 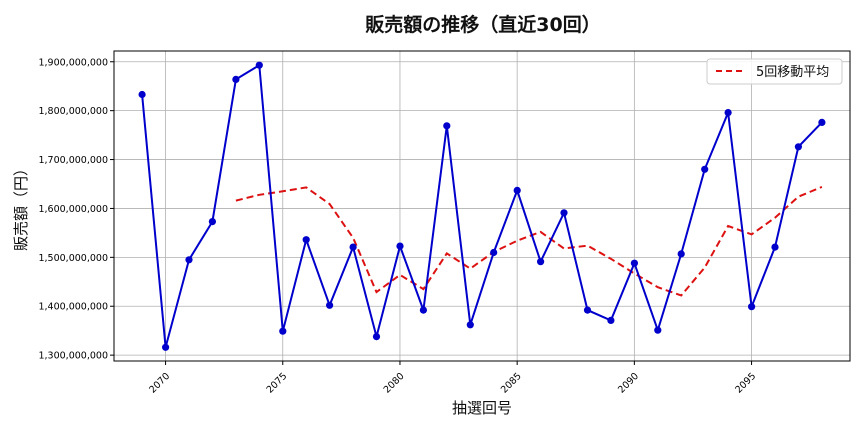 I want to click on legend: 5回移動平均, so click(x=774, y=71).